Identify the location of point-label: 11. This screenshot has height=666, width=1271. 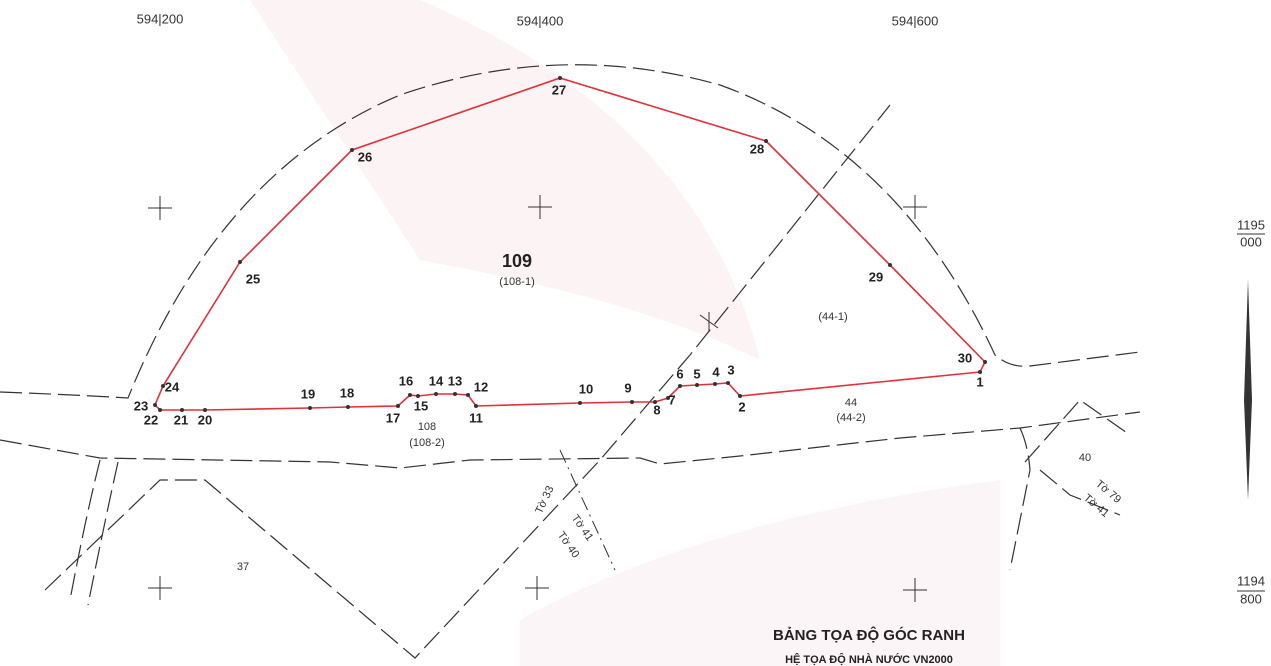
(476, 417).